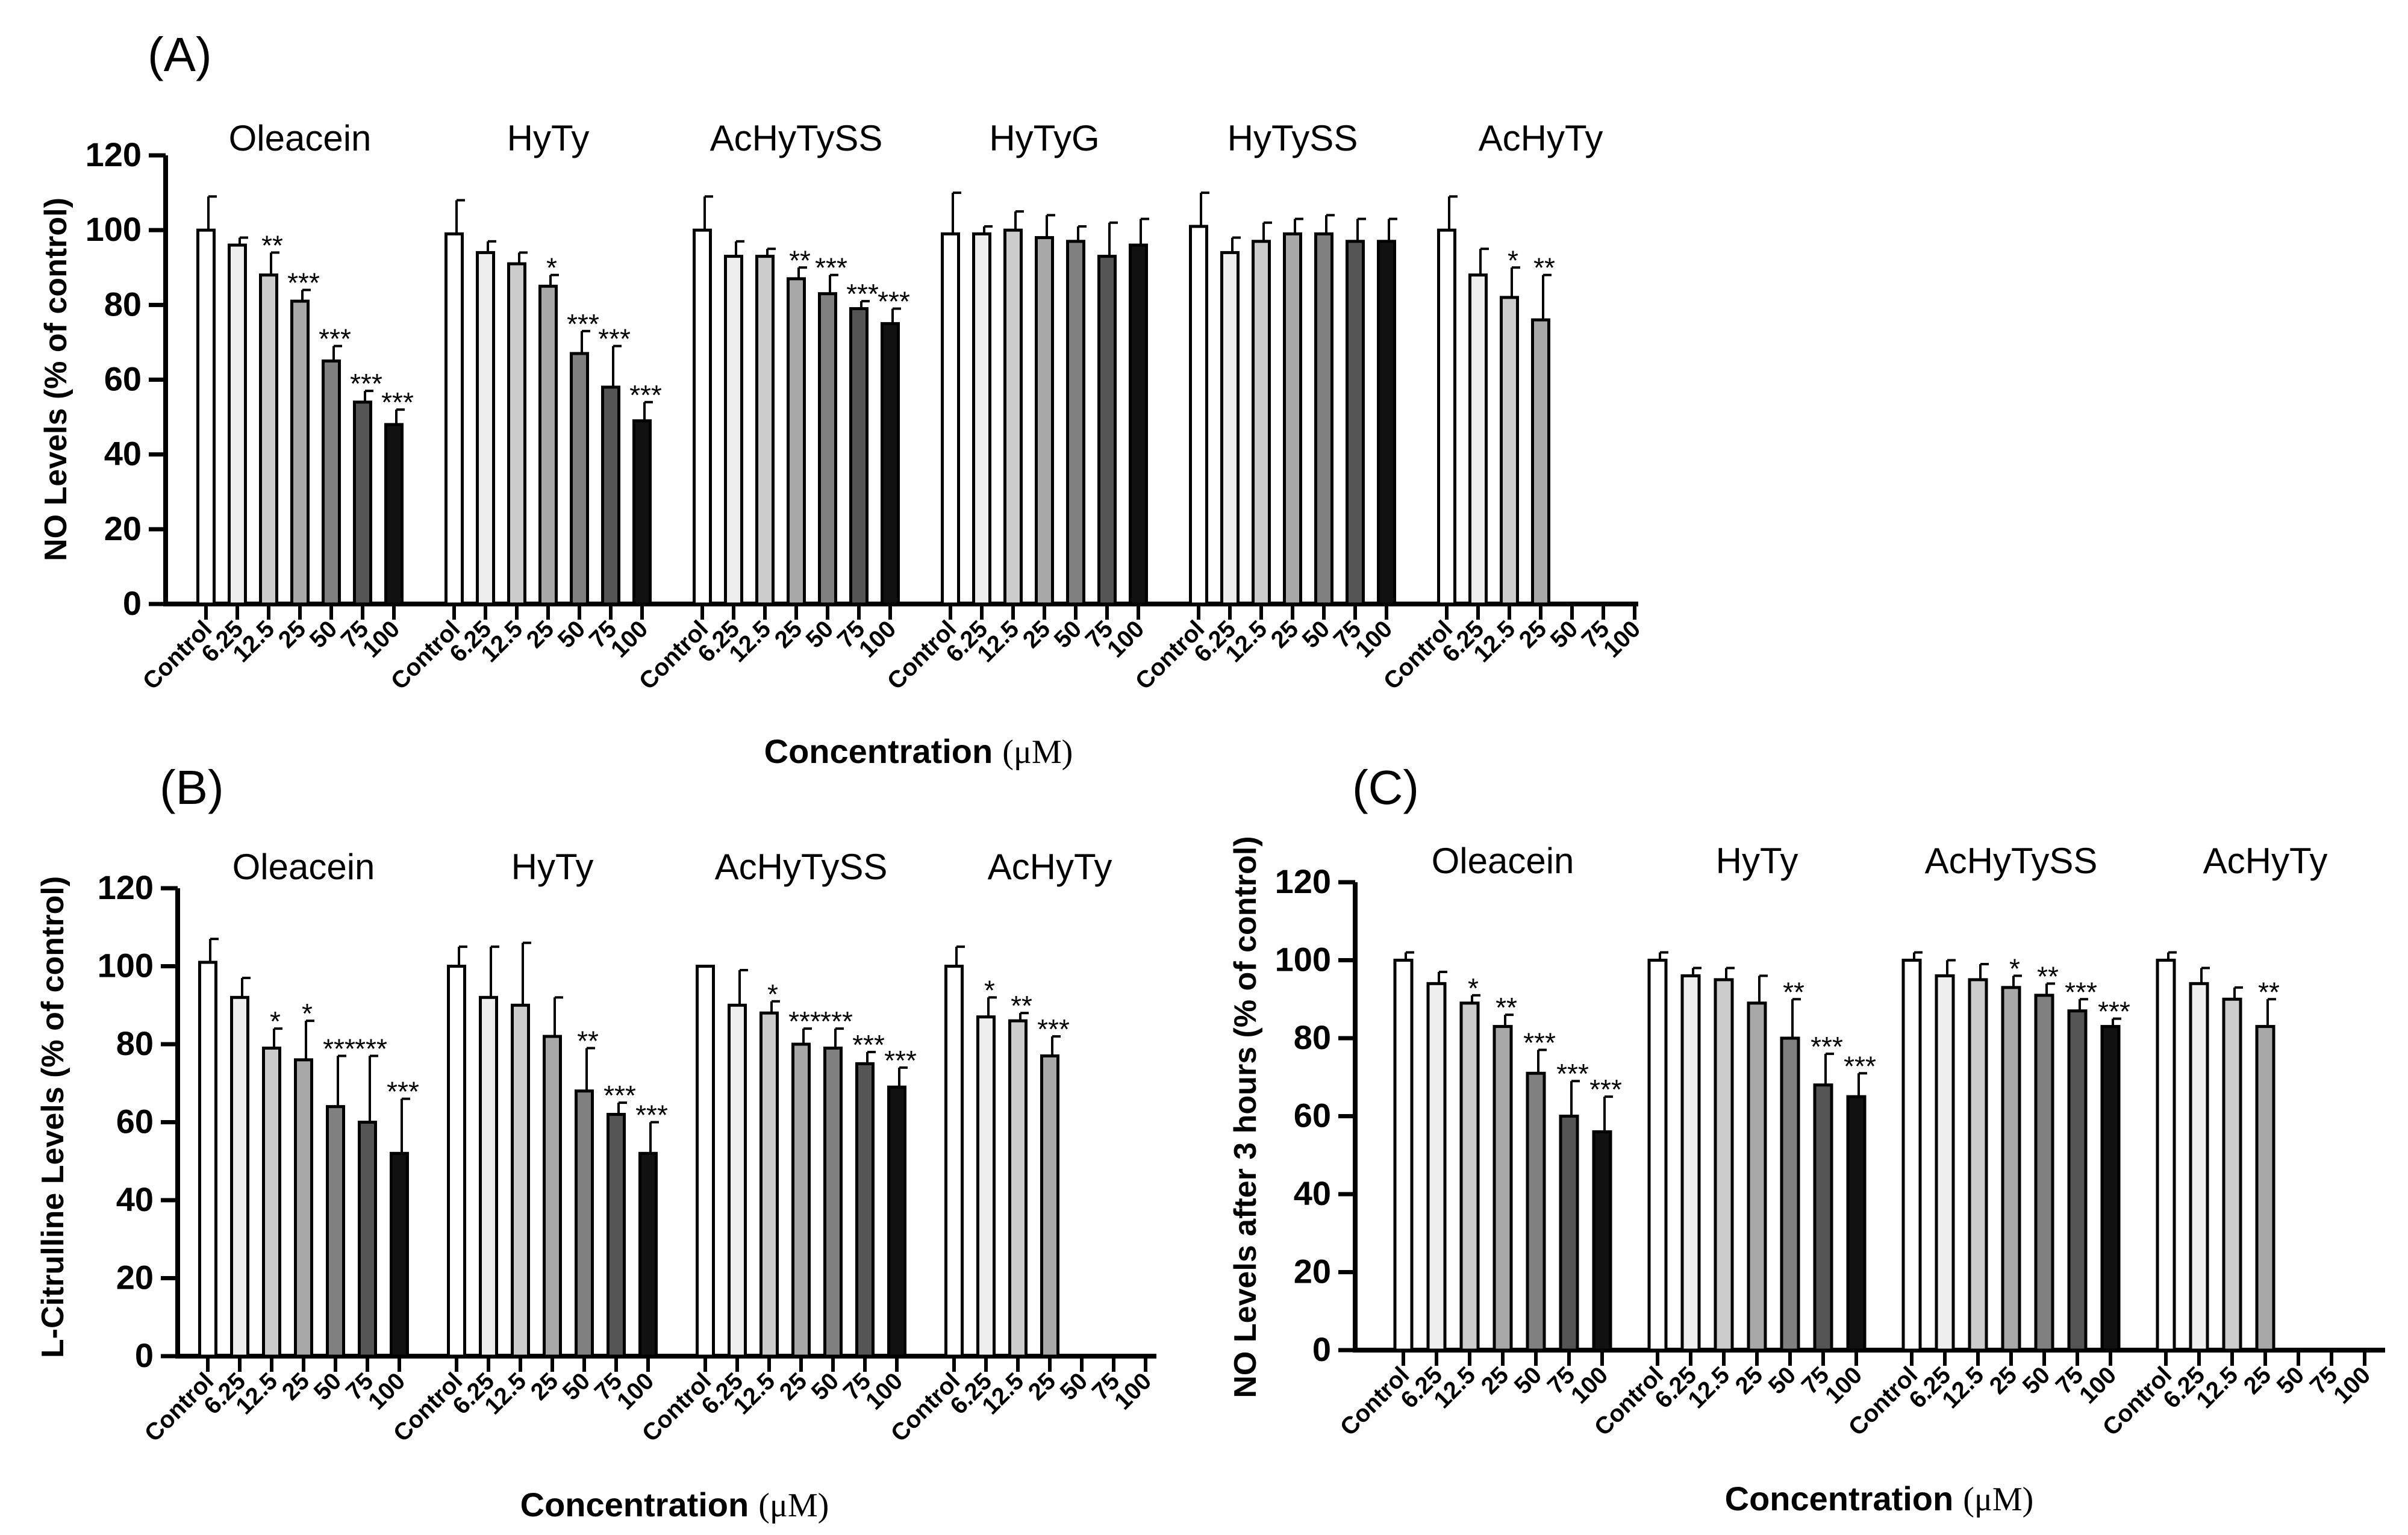 This screenshot has width=2408, height=1535. What do you see at coordinates (1292, 138) in the screenshot?
I see `group-label: HyTySS` at bounding box center [1292, 138].